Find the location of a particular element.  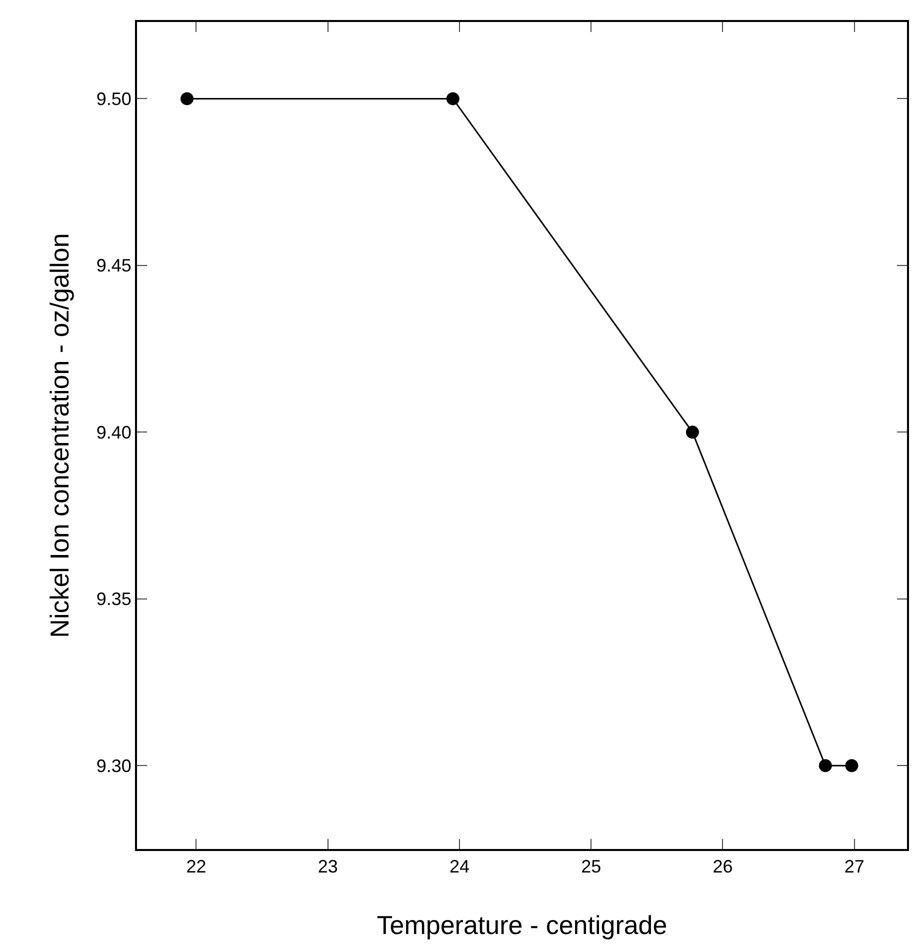

y-tick-label: 9.45 is located at coordinates (114, 266).